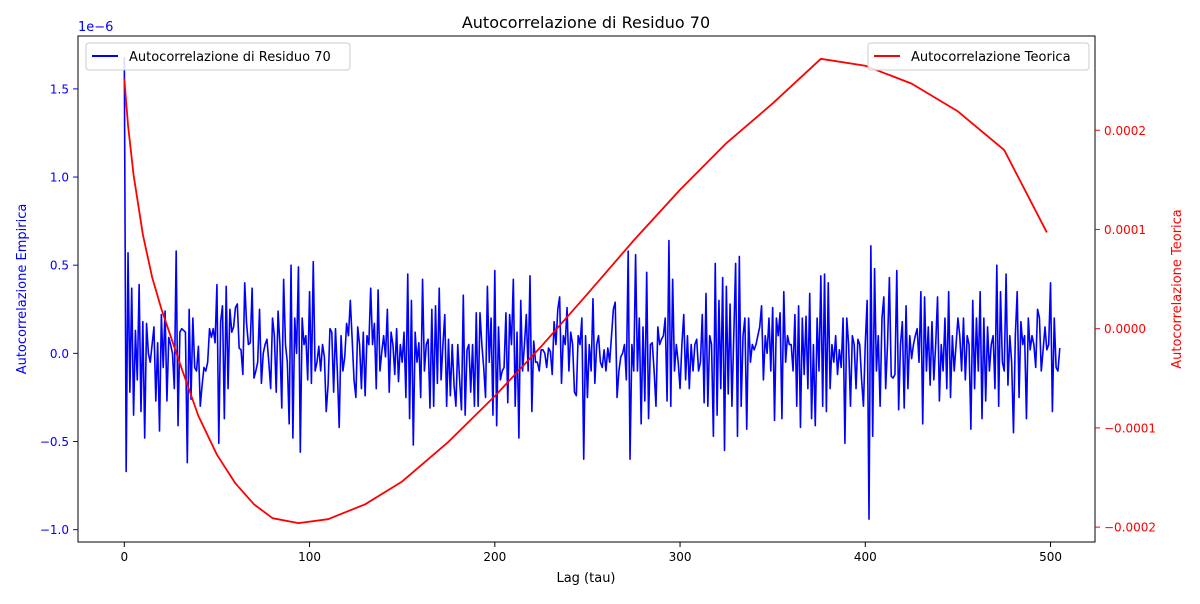 Image resolution: width=1200 pixels, height=604 pixels. Describe the element at coordinates (59, 89) in the screenshot. I see `y-left-tick-label: 1.5` at that location.